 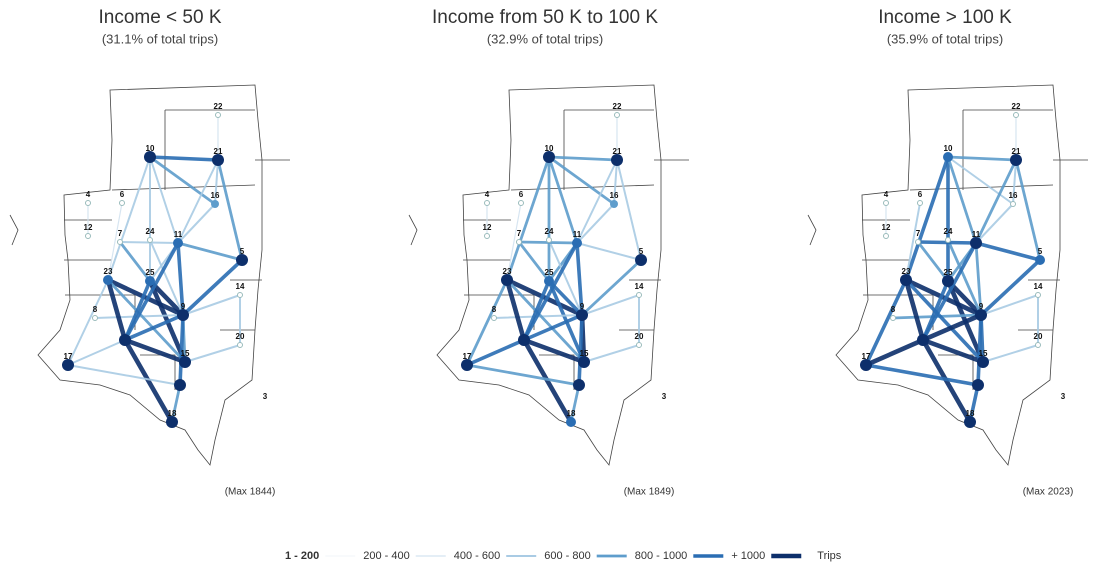 I want to click on max-label: (Max 2023), so click(x=1048, y=492).